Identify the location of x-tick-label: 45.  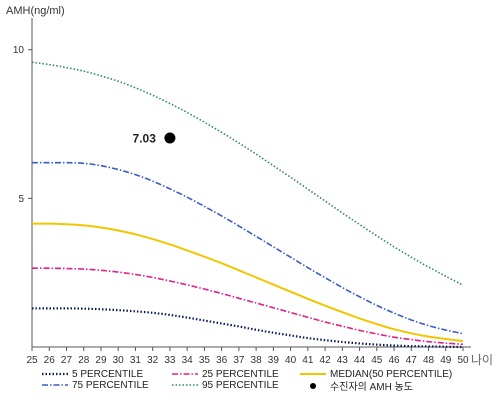
(377, 360).